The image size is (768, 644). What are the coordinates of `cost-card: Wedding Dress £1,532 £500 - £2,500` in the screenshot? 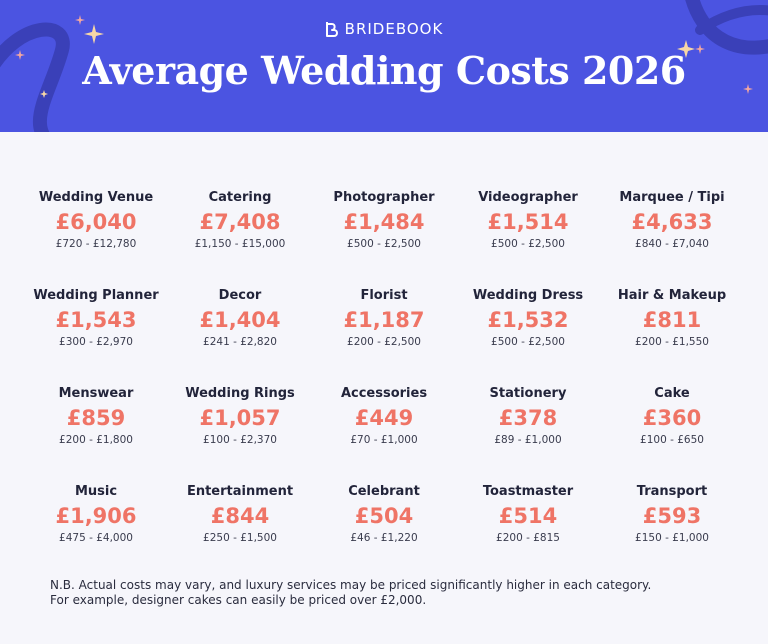 It's located at (528, 335).